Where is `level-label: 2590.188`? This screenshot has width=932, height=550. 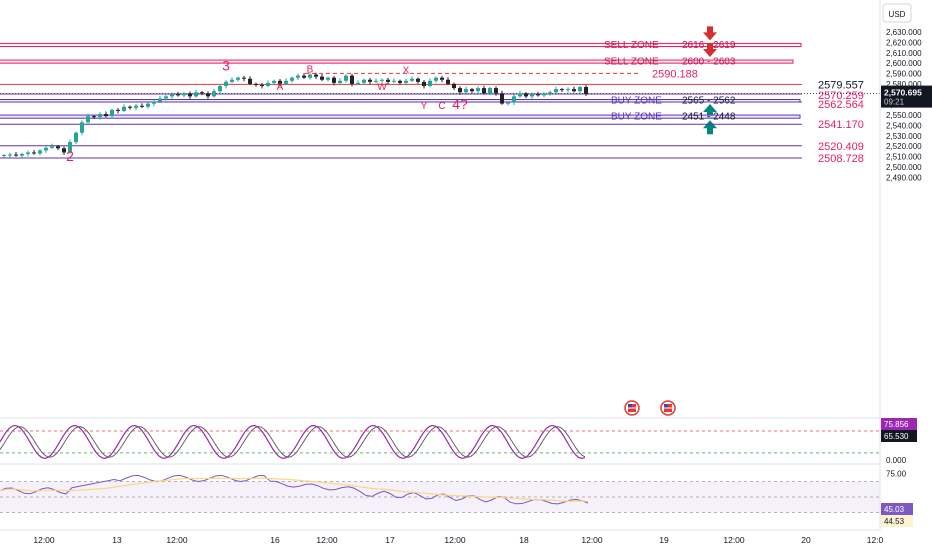 level-label: 2590.188 is located at coordinates (675, 74).